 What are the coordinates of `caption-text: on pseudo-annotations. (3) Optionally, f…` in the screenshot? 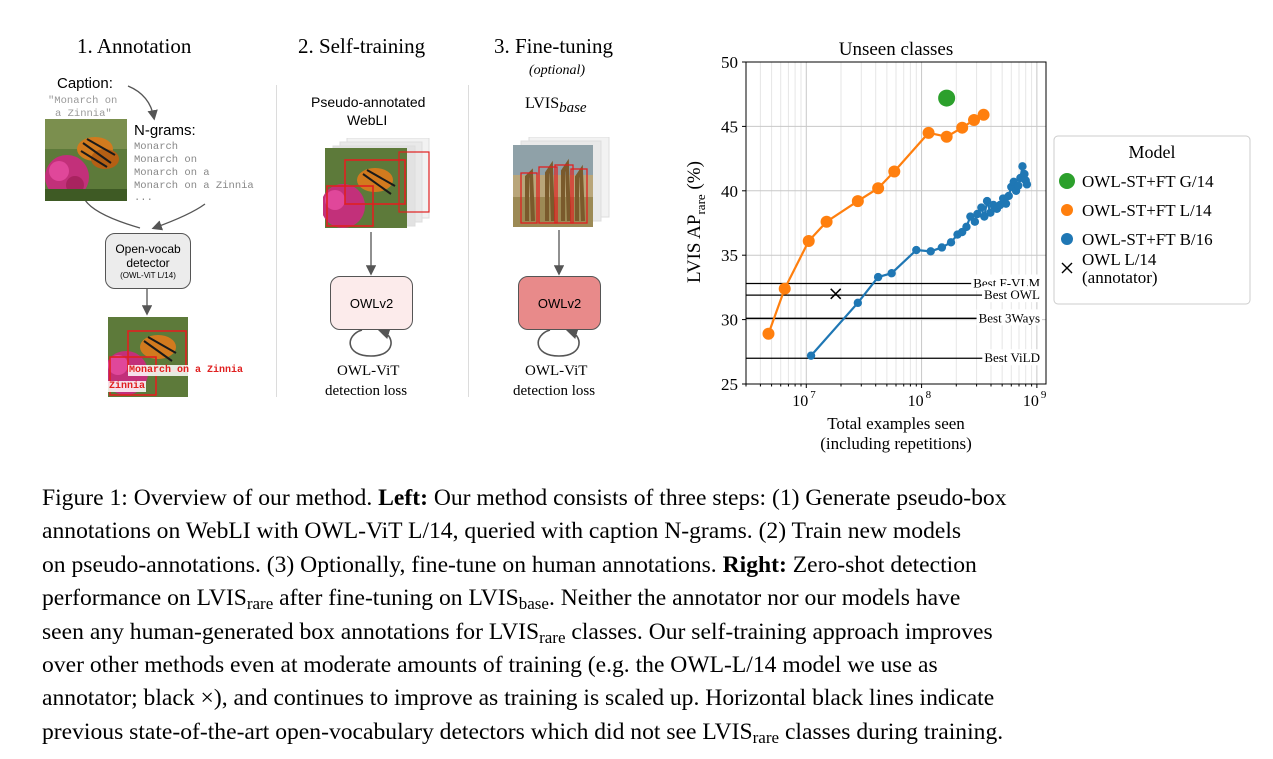 It's located at (382, 564).